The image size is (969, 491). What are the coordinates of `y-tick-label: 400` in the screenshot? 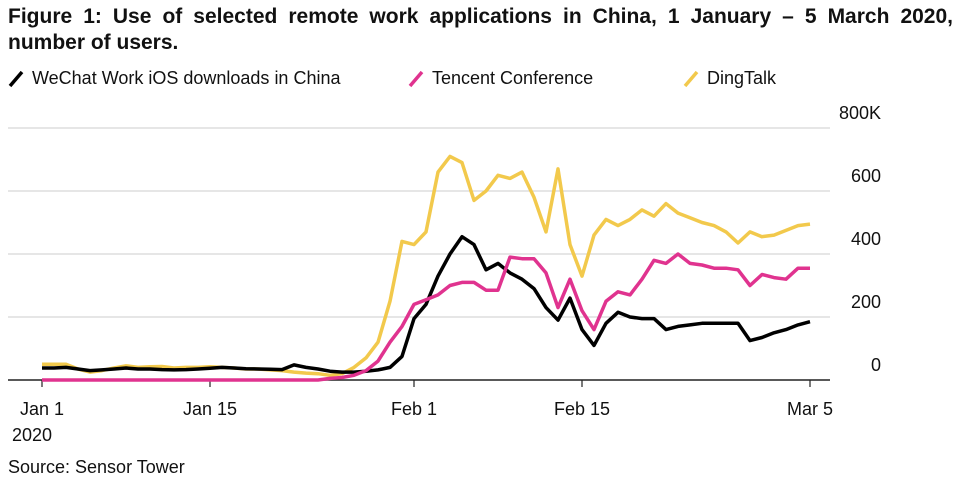 It's located at (866, 239).